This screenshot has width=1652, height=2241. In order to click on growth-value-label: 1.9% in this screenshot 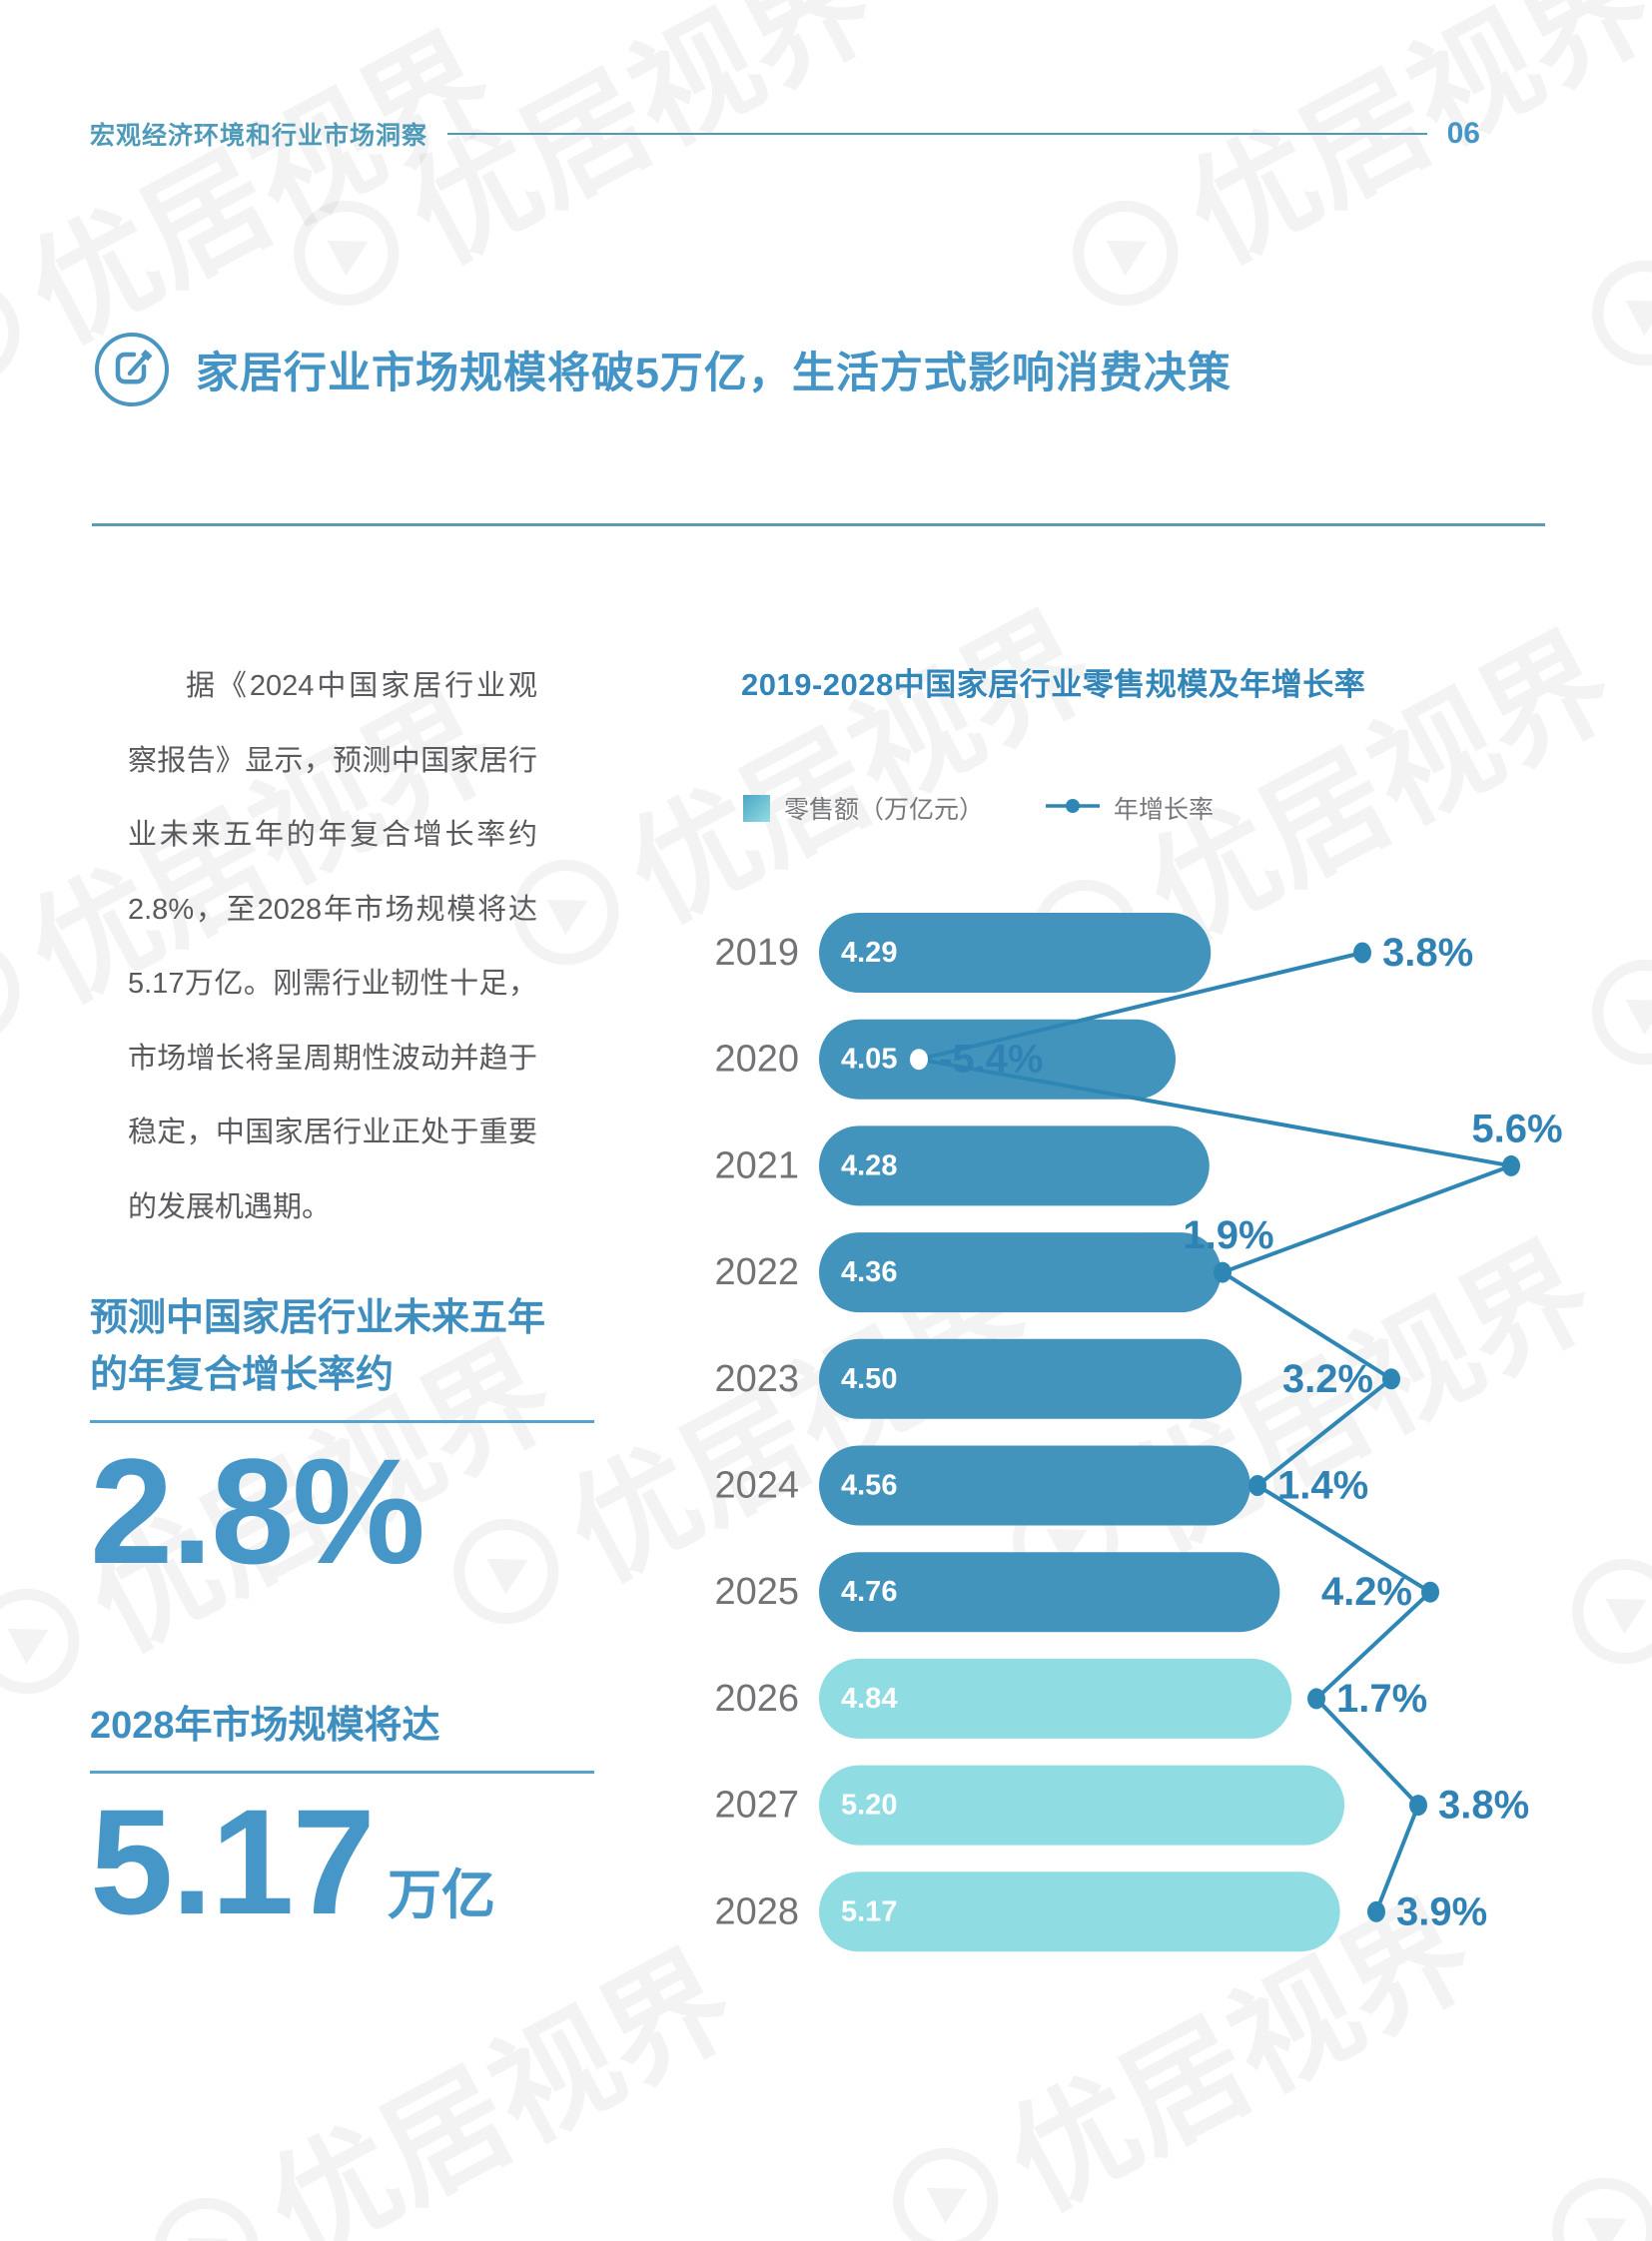, I will do `click(1228, 1235)`.